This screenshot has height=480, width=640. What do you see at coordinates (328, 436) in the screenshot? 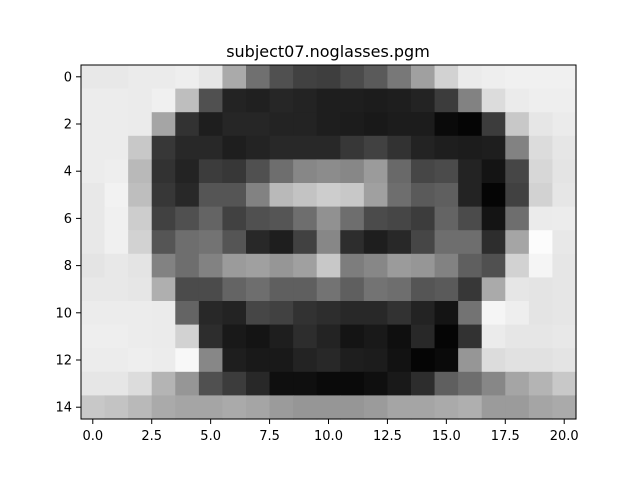
I see `x-tick-label: 10.0` at bounding box center [328, 436].